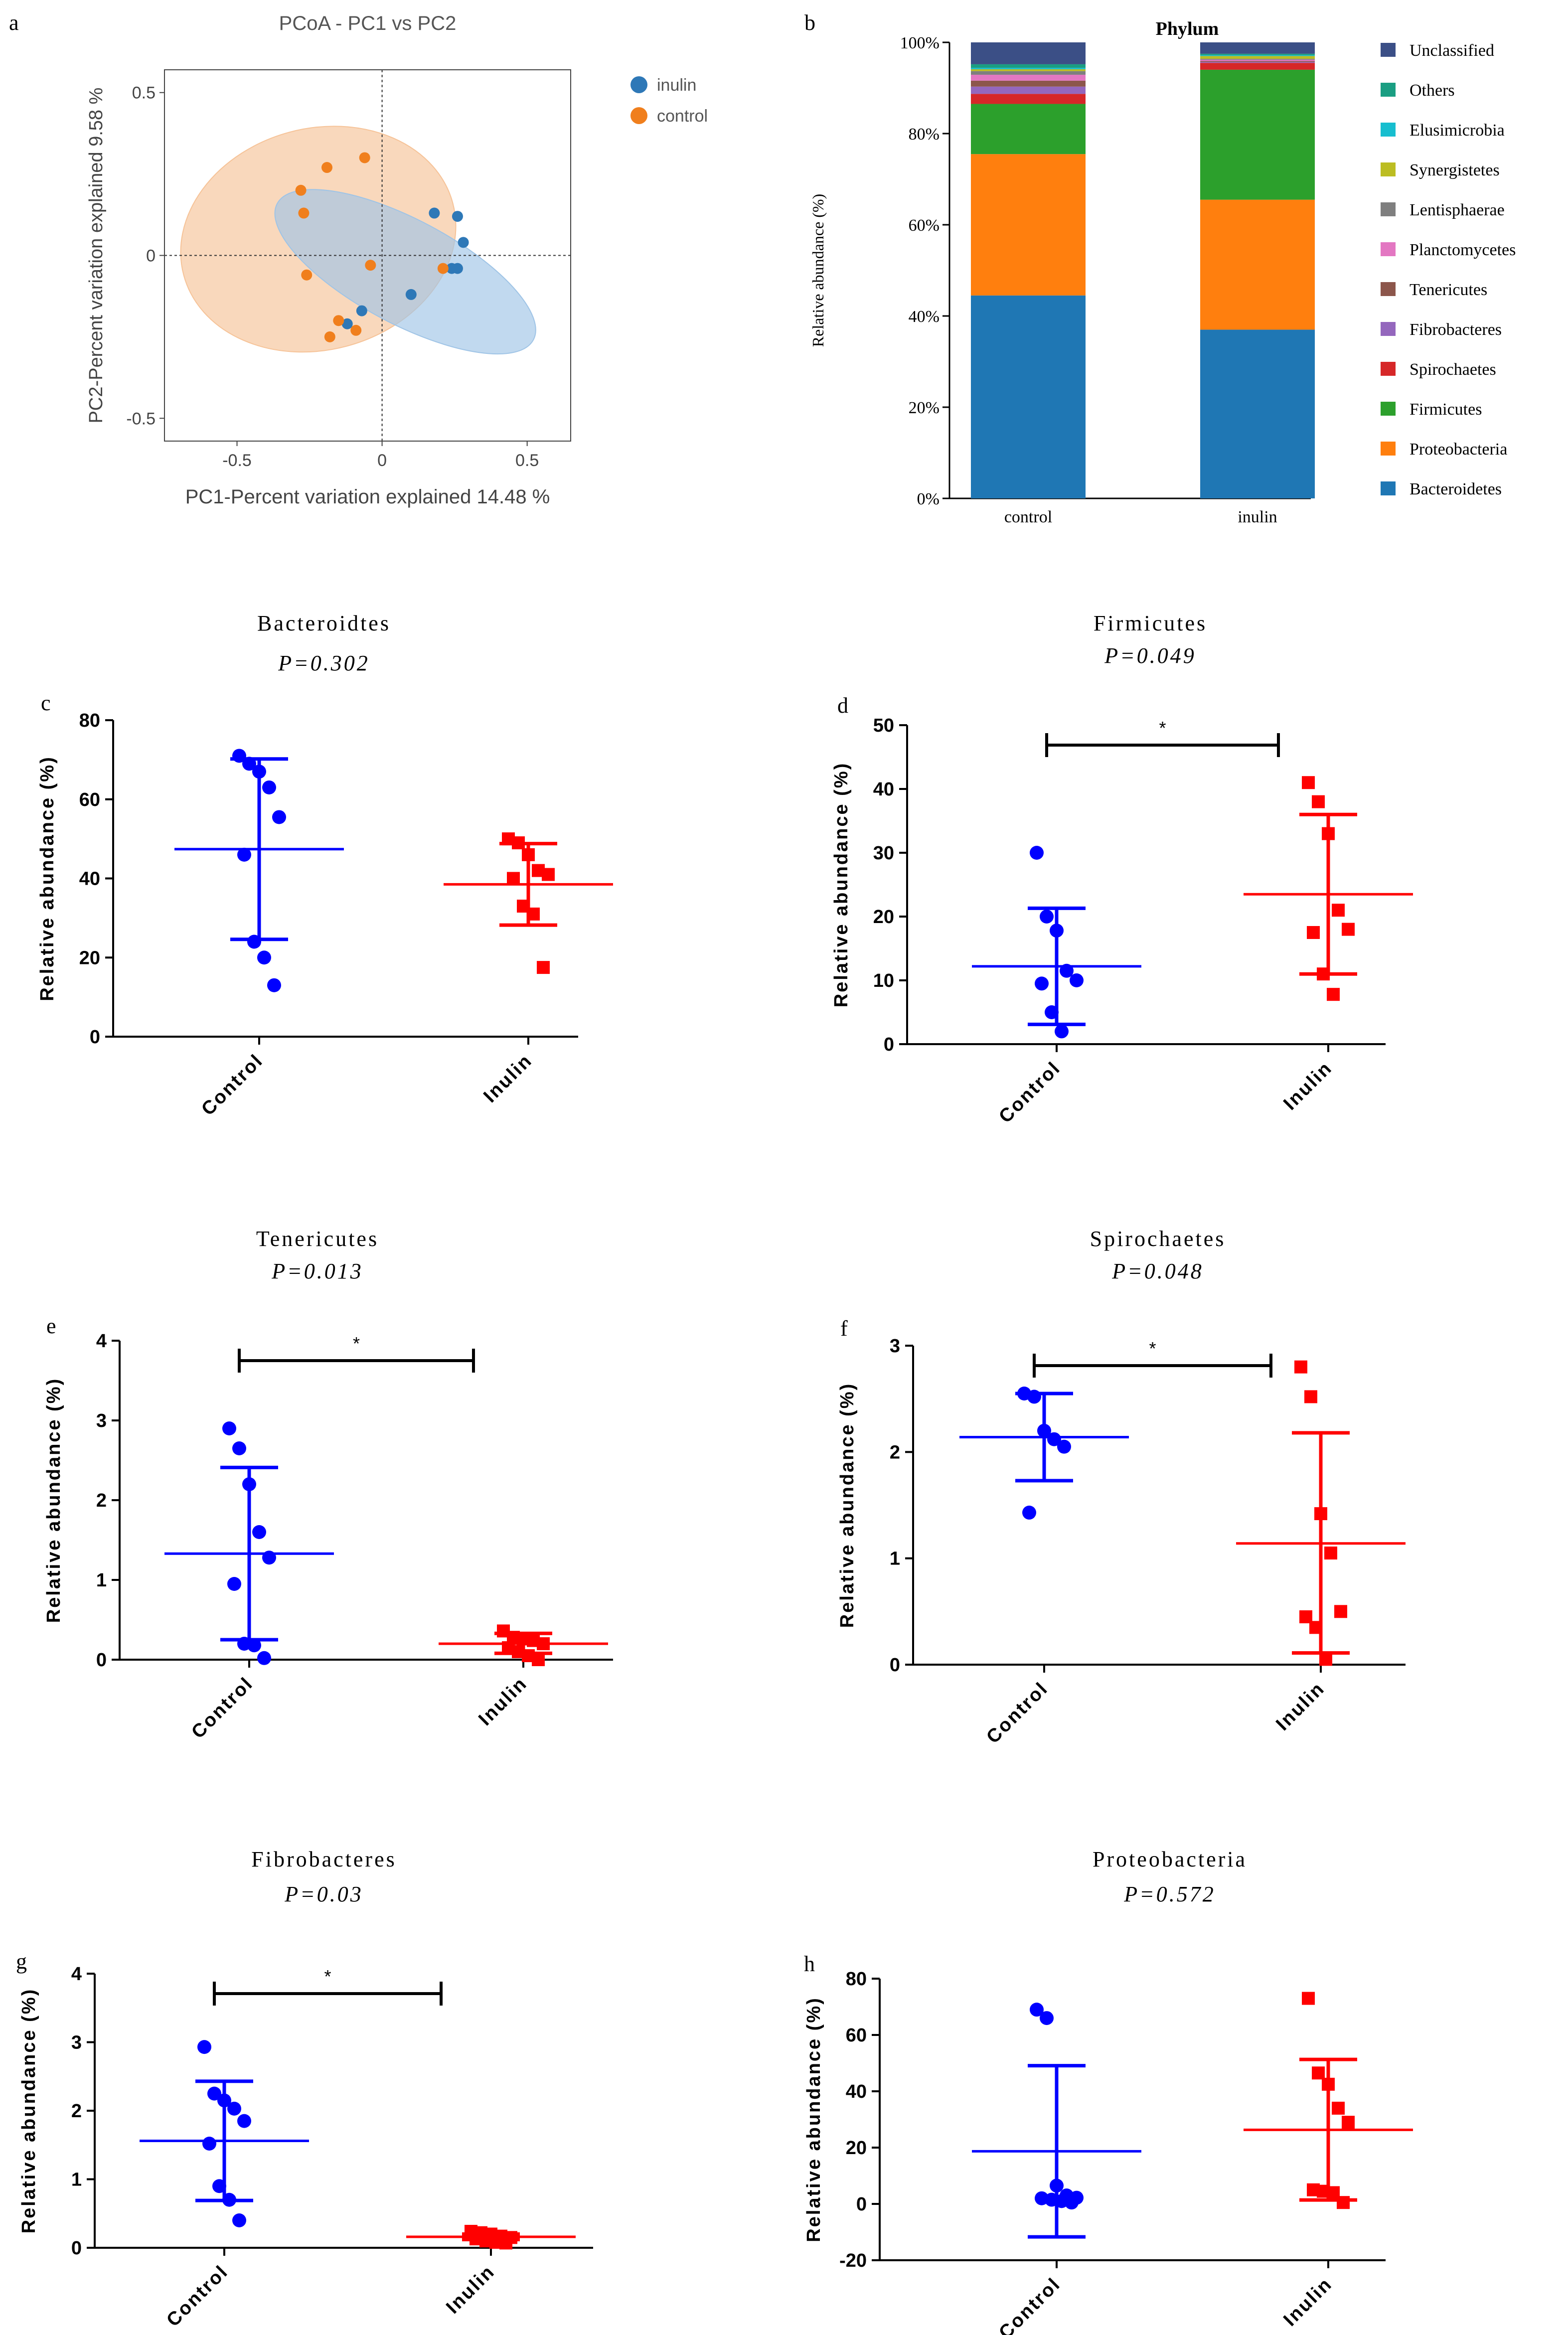  Describe the element at coordinates (809, 1964) in the screenshot. I see `panel-letter-h: h` at that location.